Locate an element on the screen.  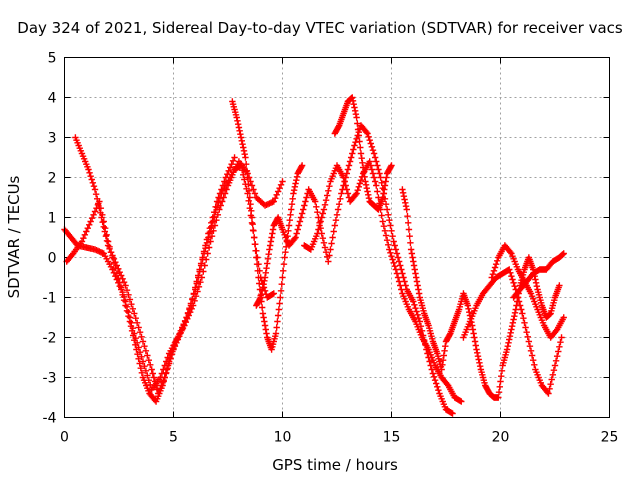
series-track-j is located at coordinates (527, 291).